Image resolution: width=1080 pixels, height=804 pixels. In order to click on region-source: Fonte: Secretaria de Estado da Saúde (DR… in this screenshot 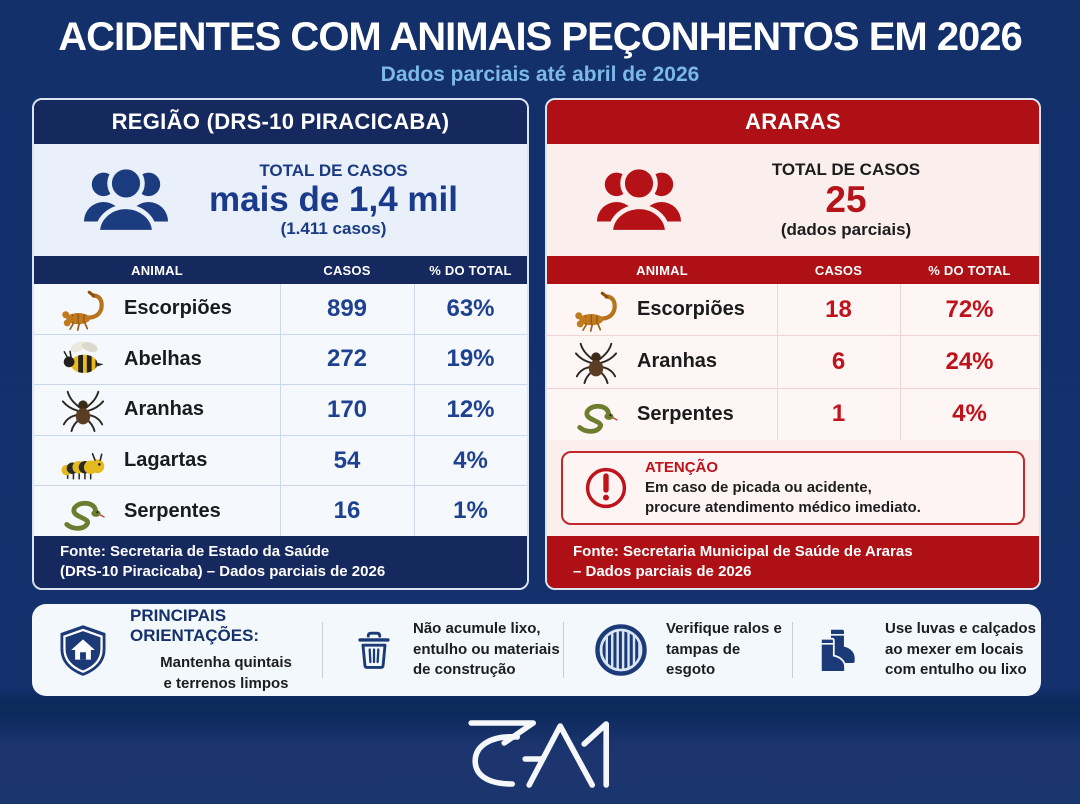, I will do `click(280, 562)`.